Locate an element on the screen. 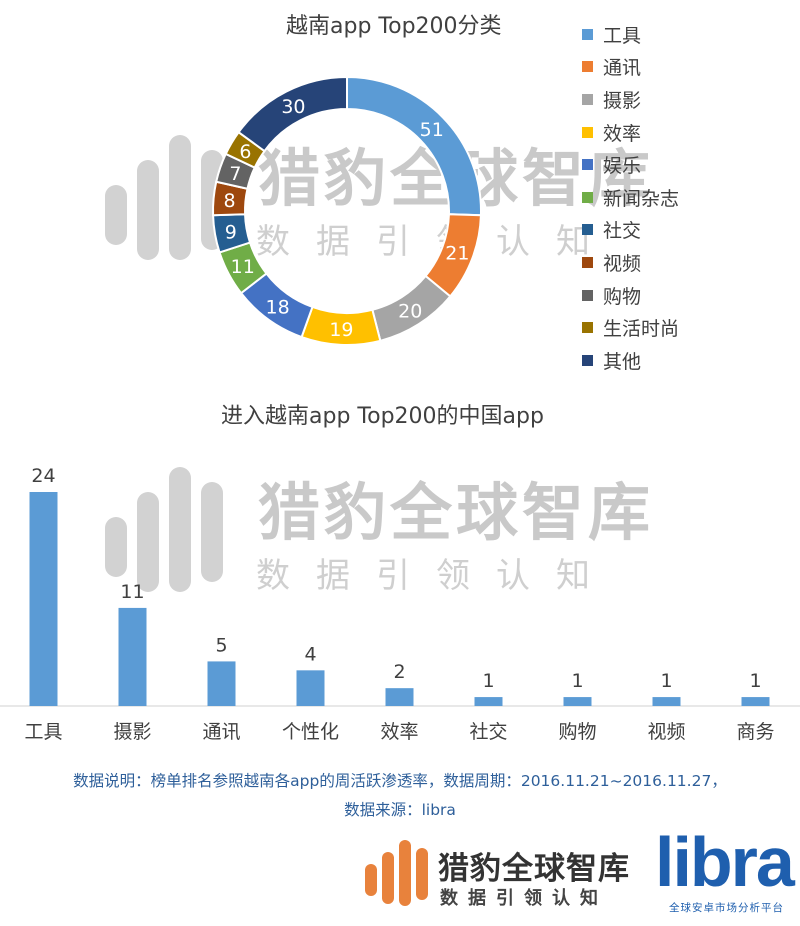 The width and height of the screenshot is (800, 926). legend-item: 新闻杂志 is located at coordinates (630, 197).